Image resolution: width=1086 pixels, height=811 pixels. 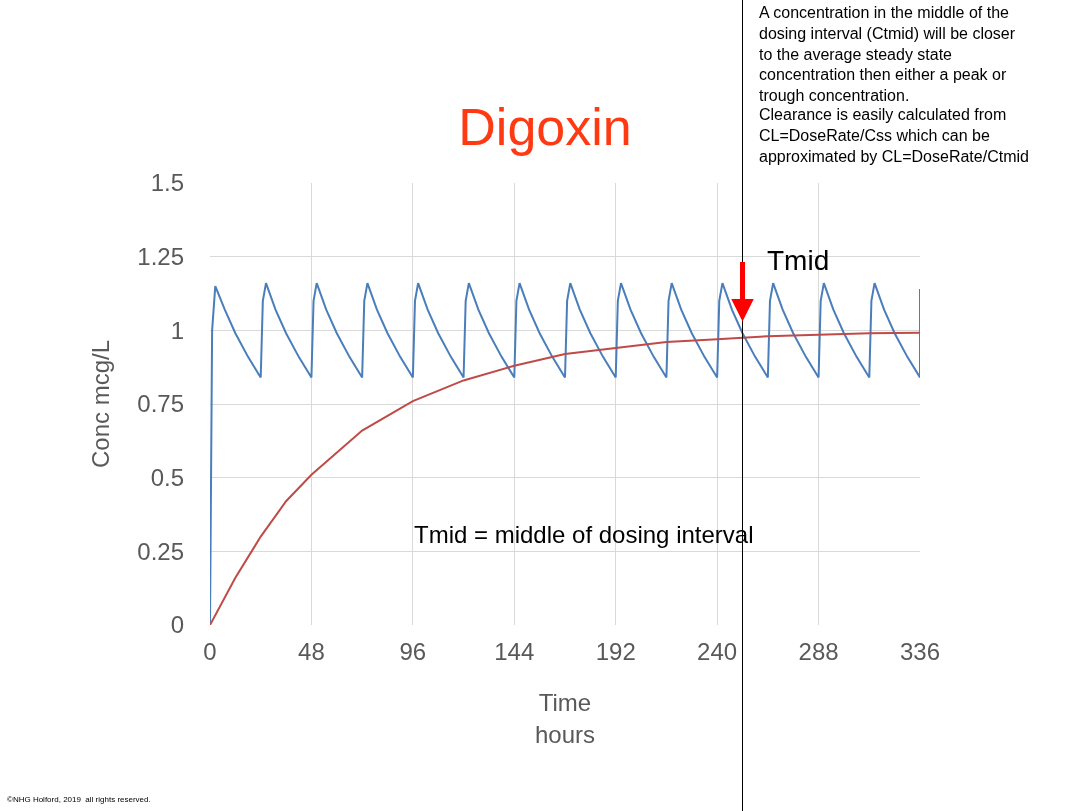 What do you see at coordinates (818, 651) in the screenshot?
I see `x-tick-label: 288` at bounding box center [818, 651].